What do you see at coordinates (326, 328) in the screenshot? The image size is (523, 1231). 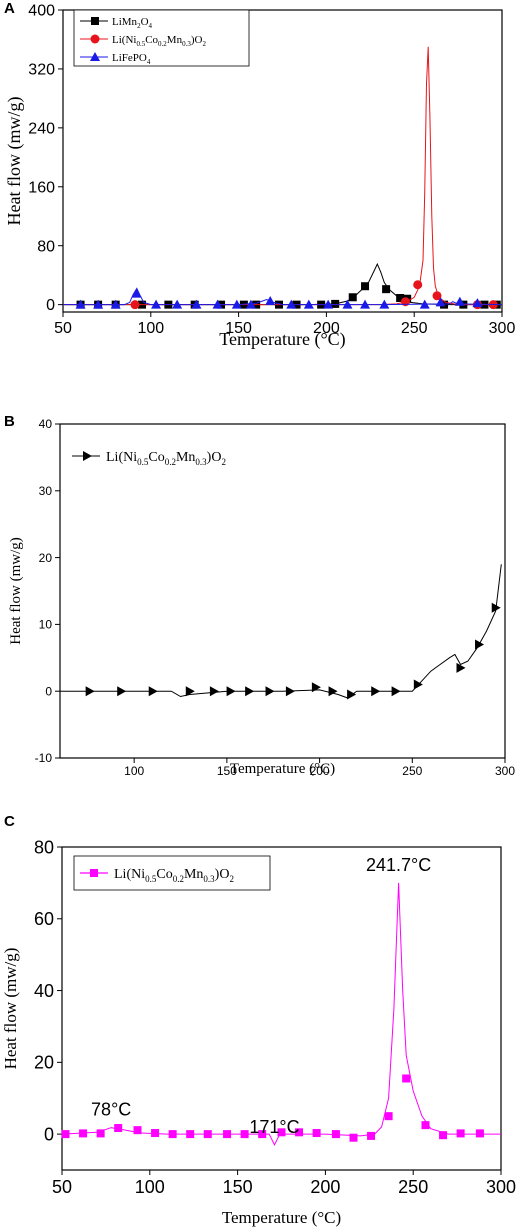 I see `x-tick-label-A-3: 200` at bounding box center [326, 328].